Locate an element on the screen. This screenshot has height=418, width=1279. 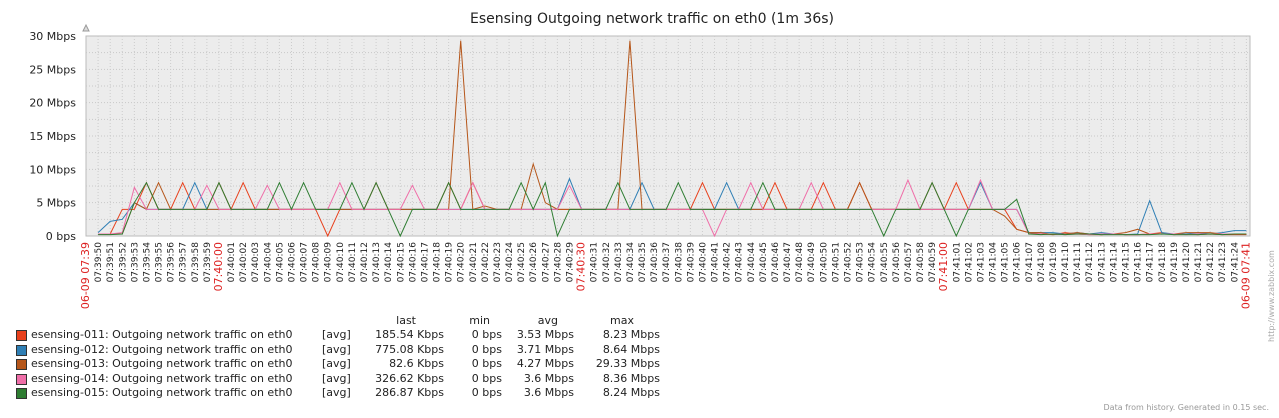
y-tick-label: 25 Mbps is located at coordinates (52, 69).